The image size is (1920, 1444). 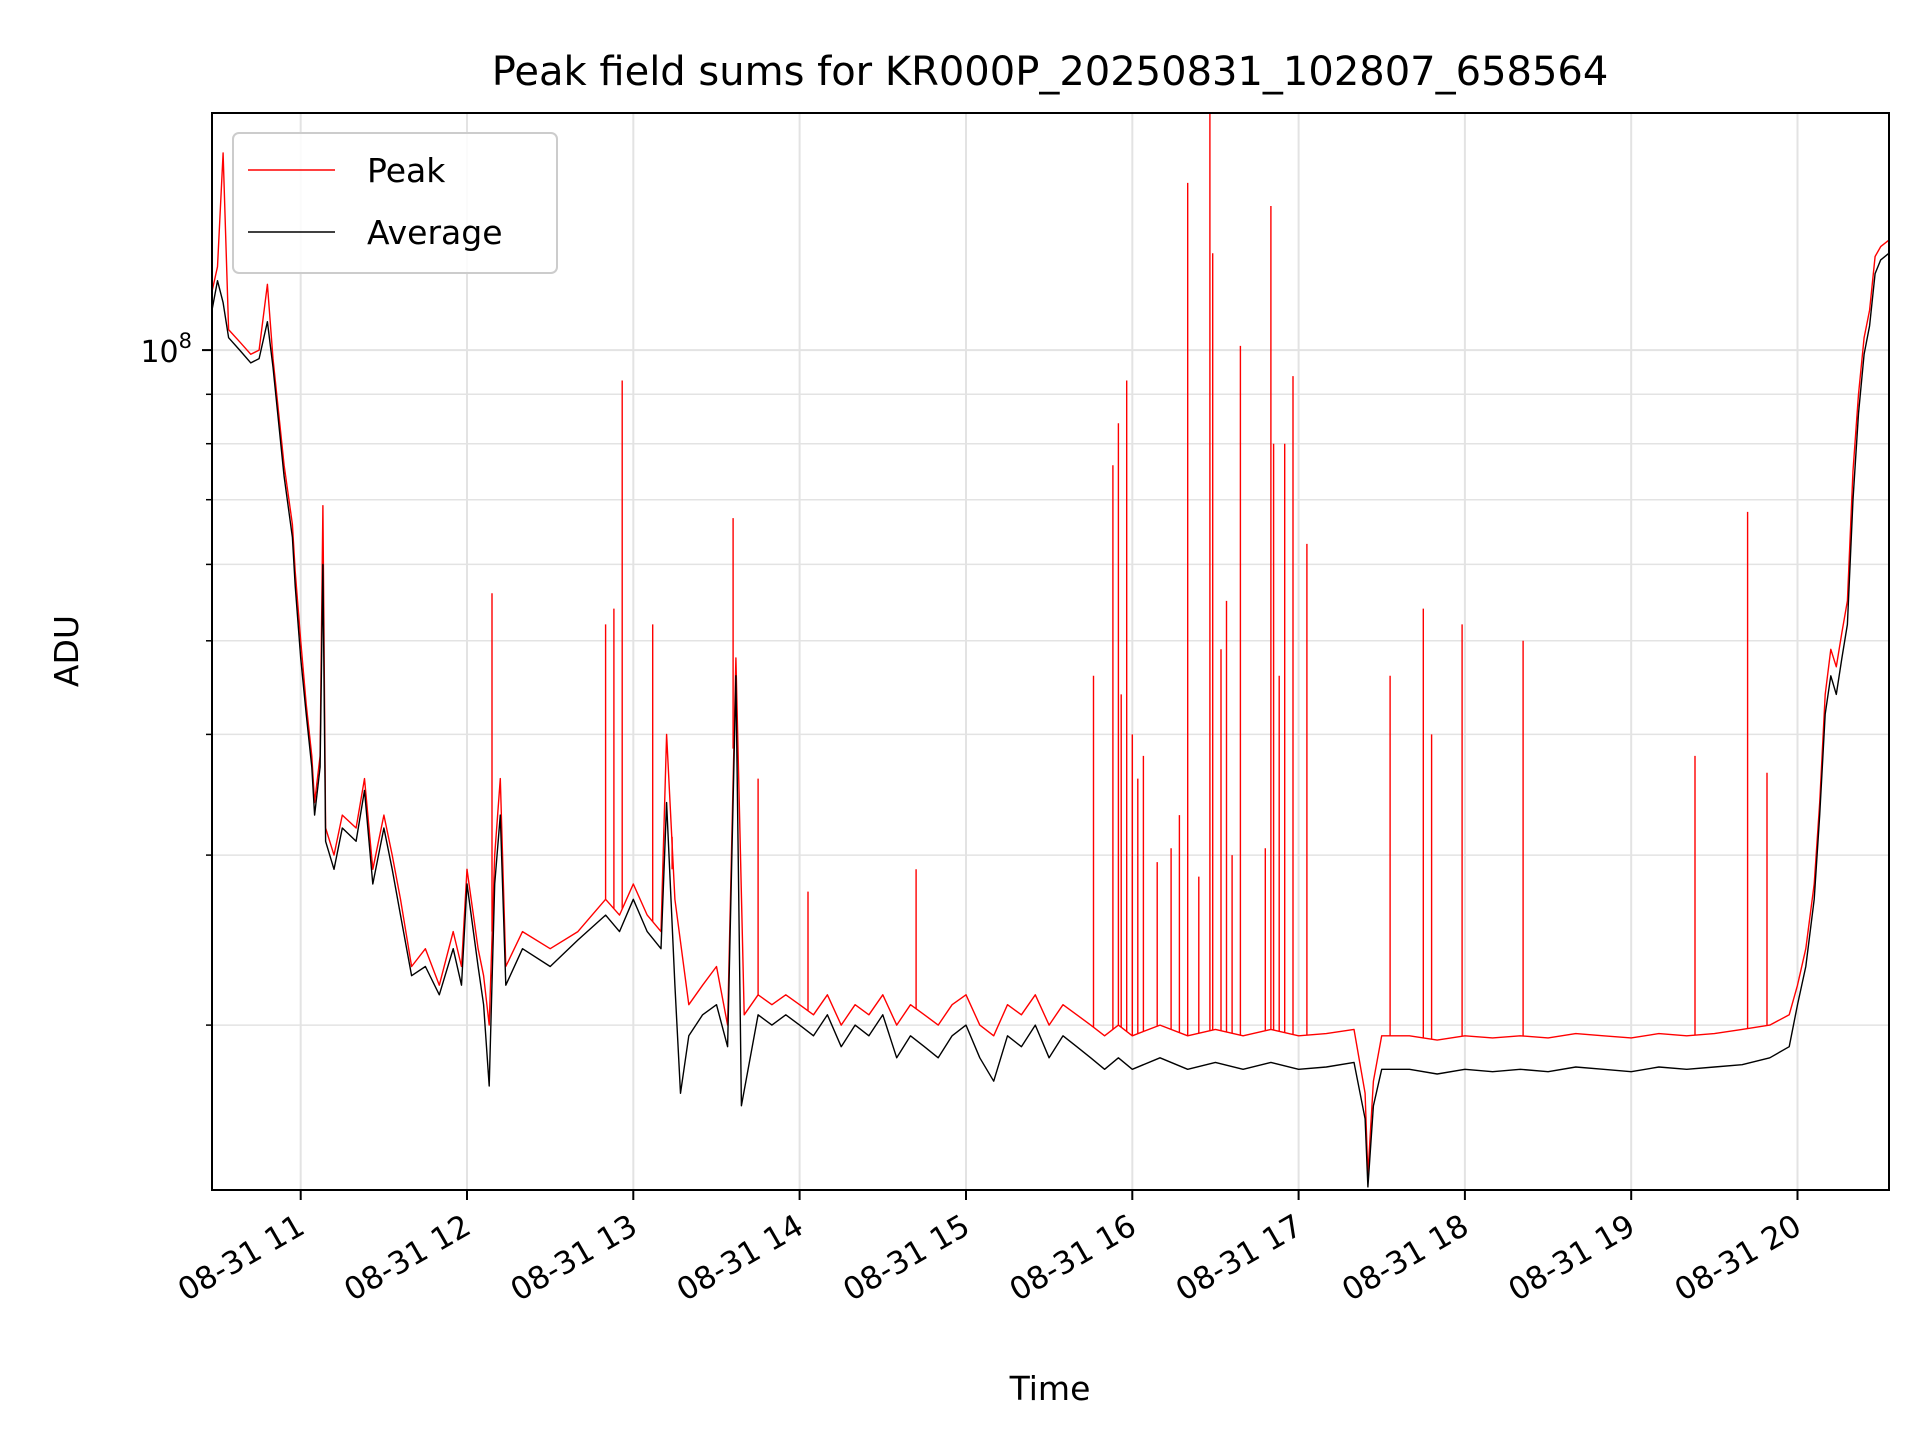 What do you see at coordinates (406, 170) in the screenshot?
I see `legend-label-peak: Peak` at bounding box center [406, 170].